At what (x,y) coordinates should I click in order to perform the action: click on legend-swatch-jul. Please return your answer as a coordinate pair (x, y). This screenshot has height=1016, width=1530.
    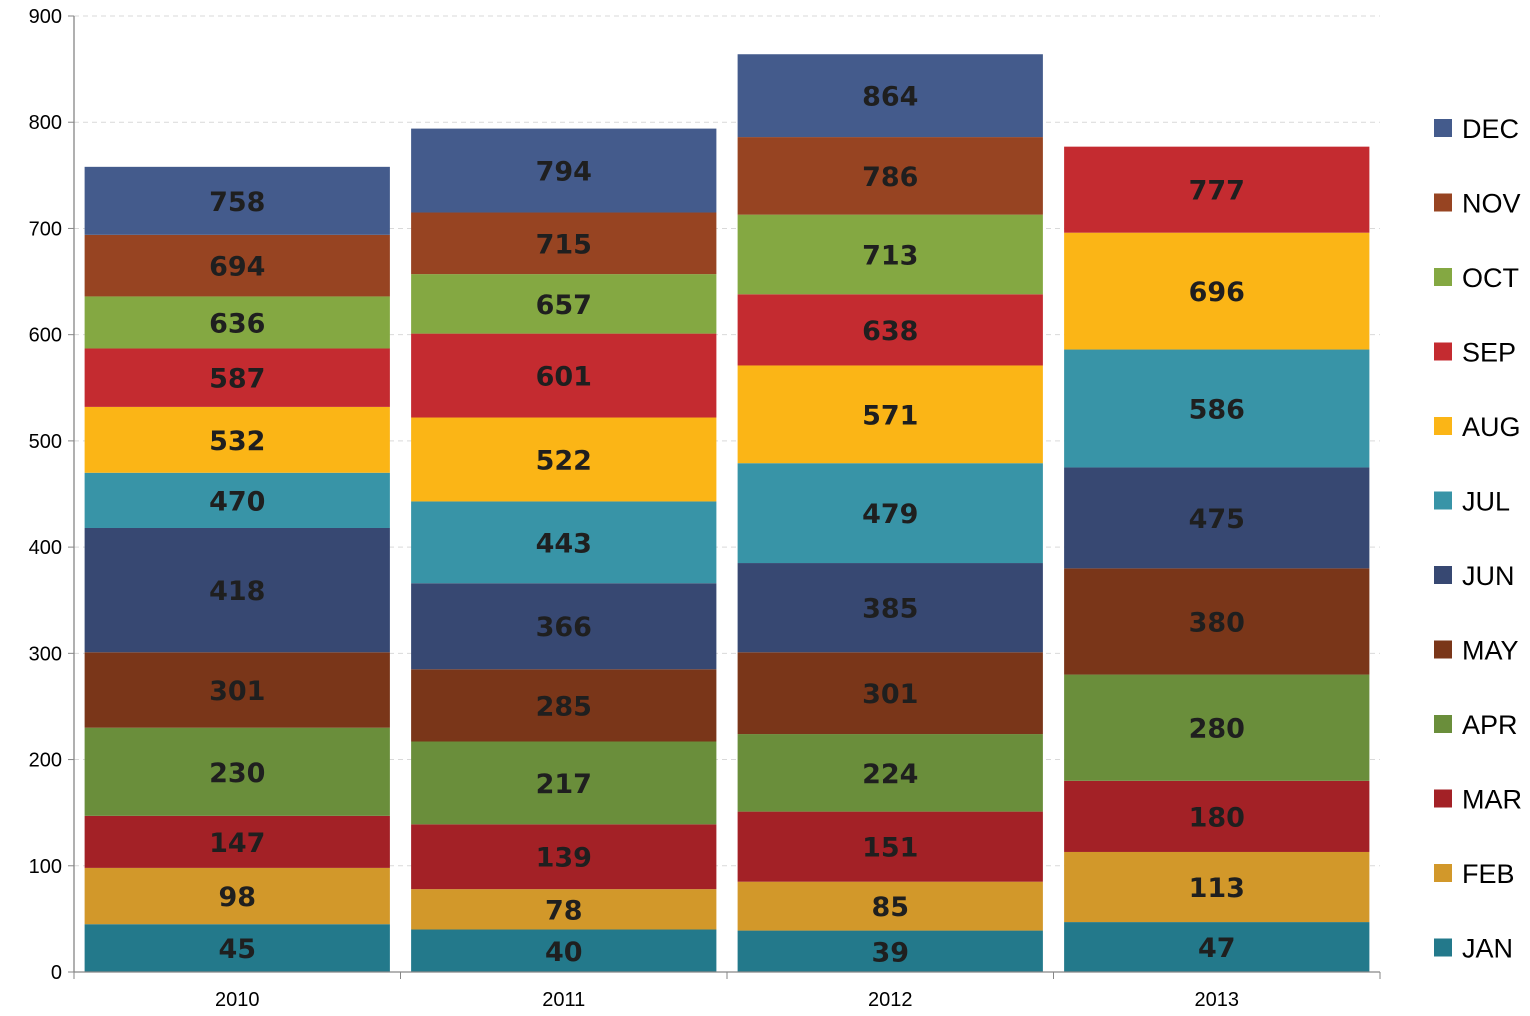
    Looking at the image, I should click on (1443, 500).